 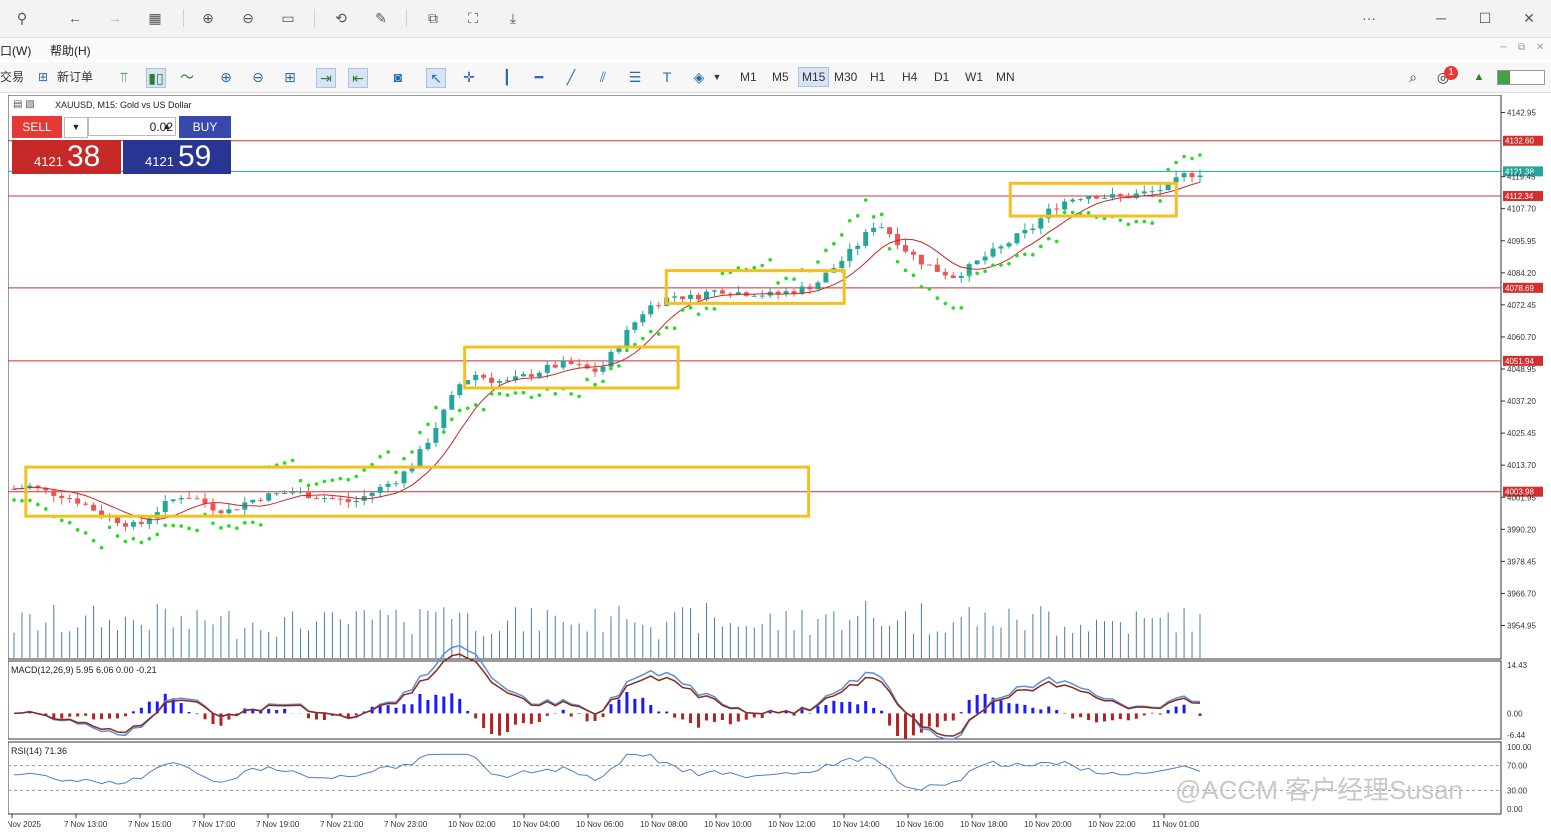 I want to click on bar-chart-icon: ⫪, so click(x=124, y=77).